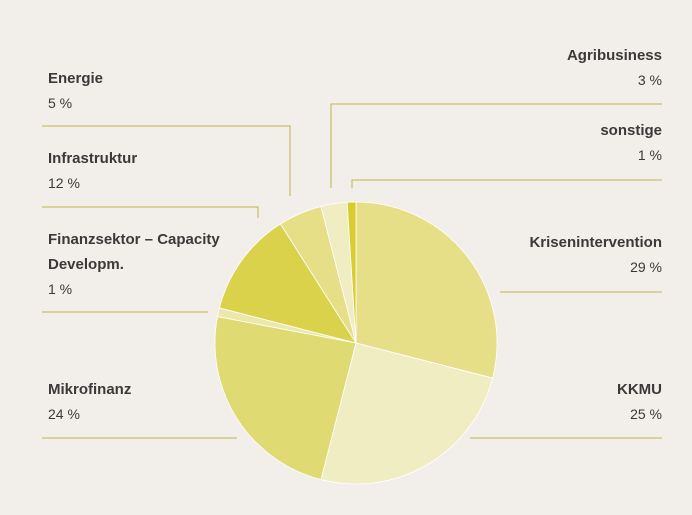  I want to click on slice-label: Agribusiness 3 %, so click(562, 68).